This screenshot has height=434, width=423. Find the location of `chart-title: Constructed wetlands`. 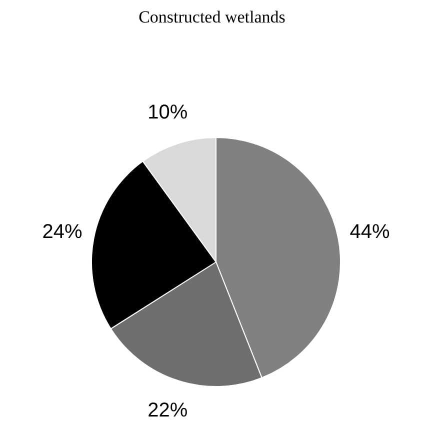

chart-title: Constructed wetlands is located at coordinates (212, 16).